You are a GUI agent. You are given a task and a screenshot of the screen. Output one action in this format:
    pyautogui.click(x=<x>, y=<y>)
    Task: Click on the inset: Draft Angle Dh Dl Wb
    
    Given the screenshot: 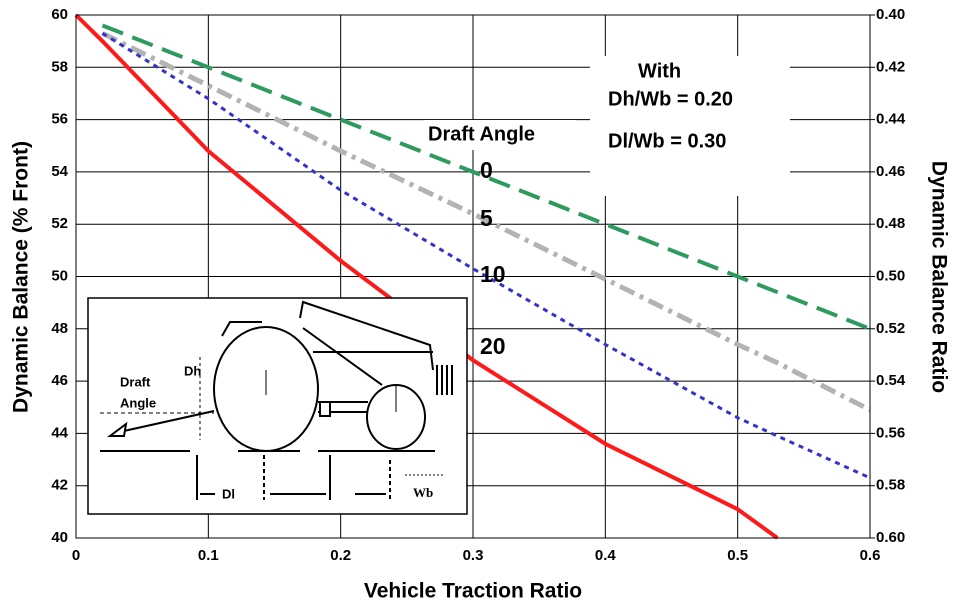 What is the action you would take?
    pyautogui.click(x=277, y=406)
    